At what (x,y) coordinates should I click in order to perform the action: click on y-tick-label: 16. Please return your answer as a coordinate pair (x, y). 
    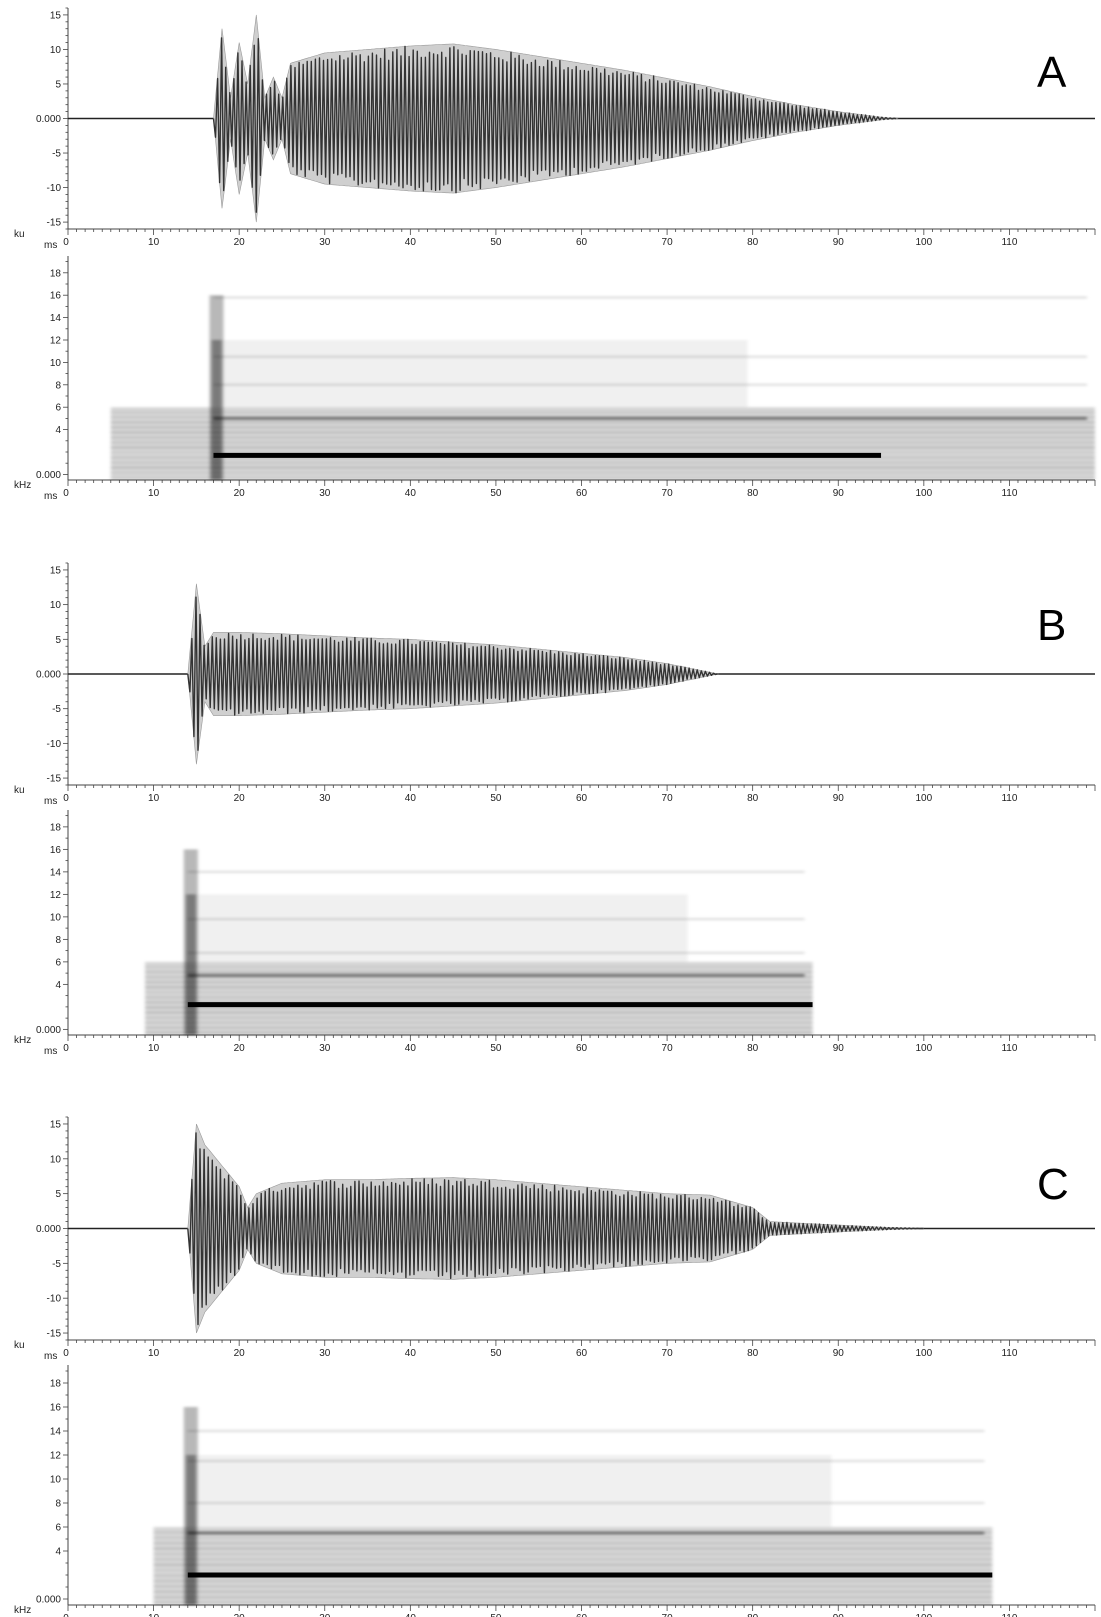
    Looking at the image, I should click on (56, 1408).